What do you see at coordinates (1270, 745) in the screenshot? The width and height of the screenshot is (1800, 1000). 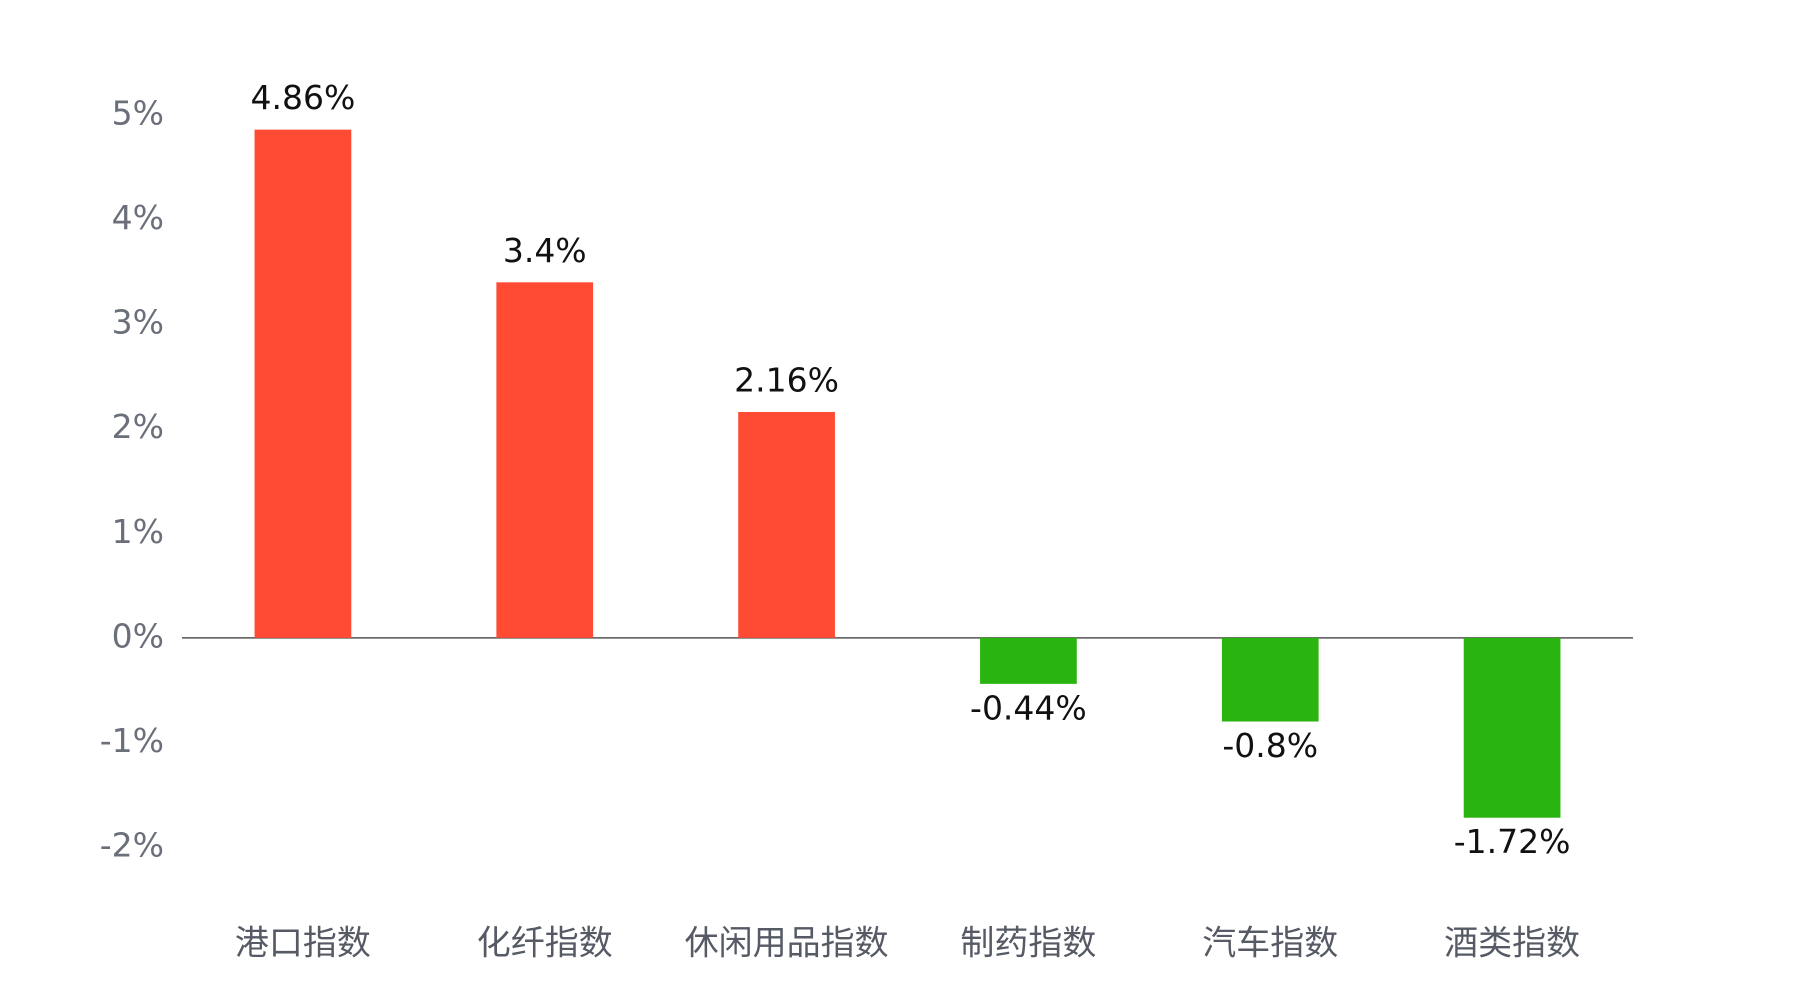 I see `value-label: -0.8%` at bounding box center [1270, 745].